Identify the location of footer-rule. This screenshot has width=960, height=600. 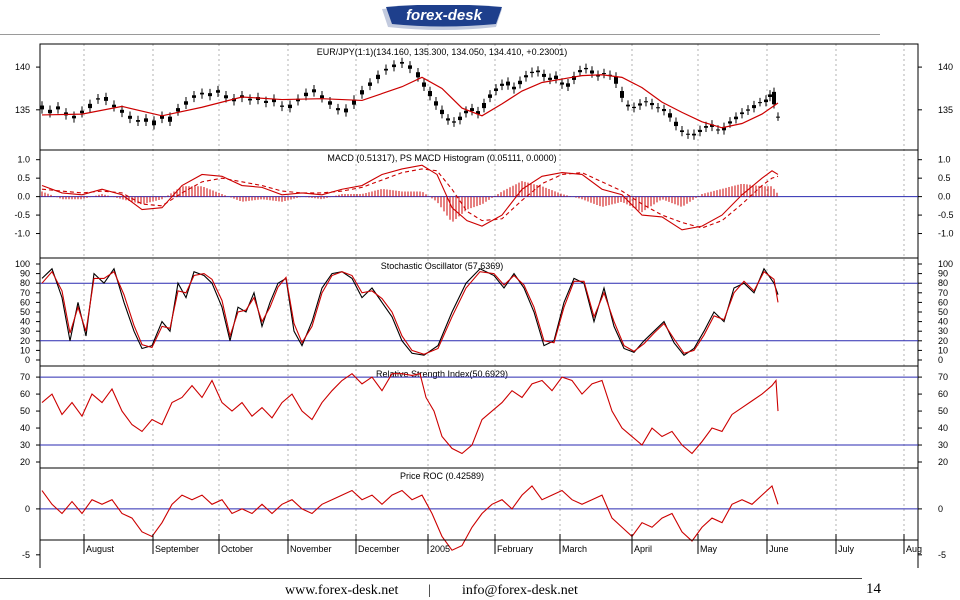
(431, 578).